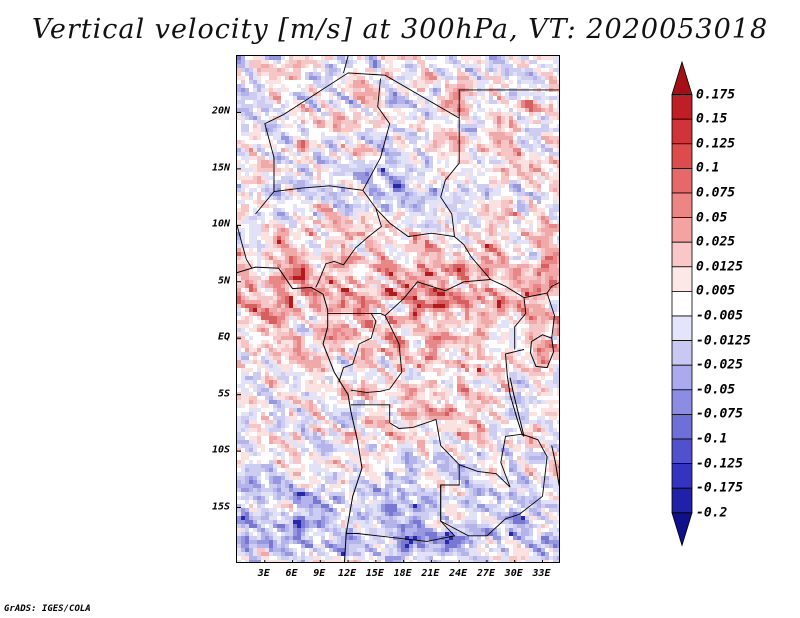 Image resolution: width=800 pixels, height=618 pixels. Describe the element at coordinates (513, 573) in the screenshot. I see `lon-tick-label: 30E` at that location.